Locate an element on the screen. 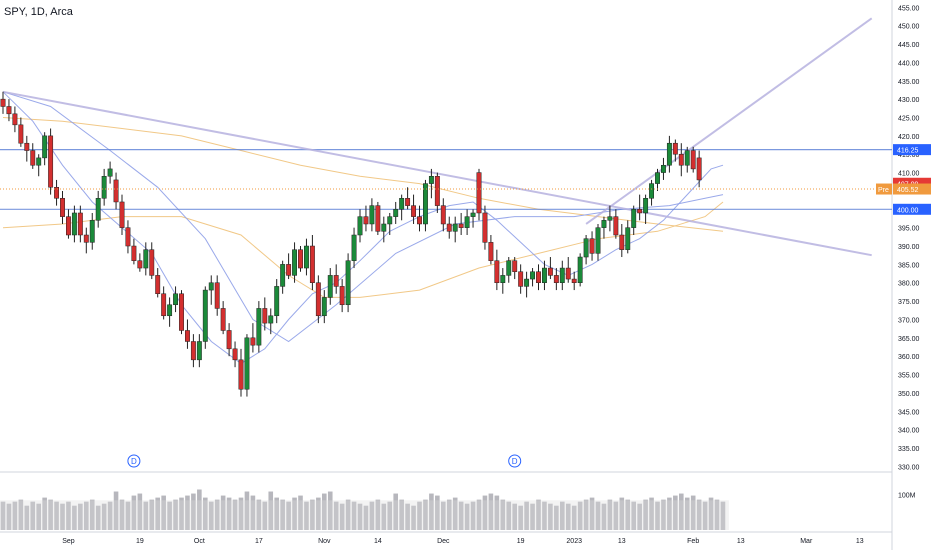 This screenshot has width=932, height=555. y-tick-label: 345.00 is located at coordinates (909, 412).